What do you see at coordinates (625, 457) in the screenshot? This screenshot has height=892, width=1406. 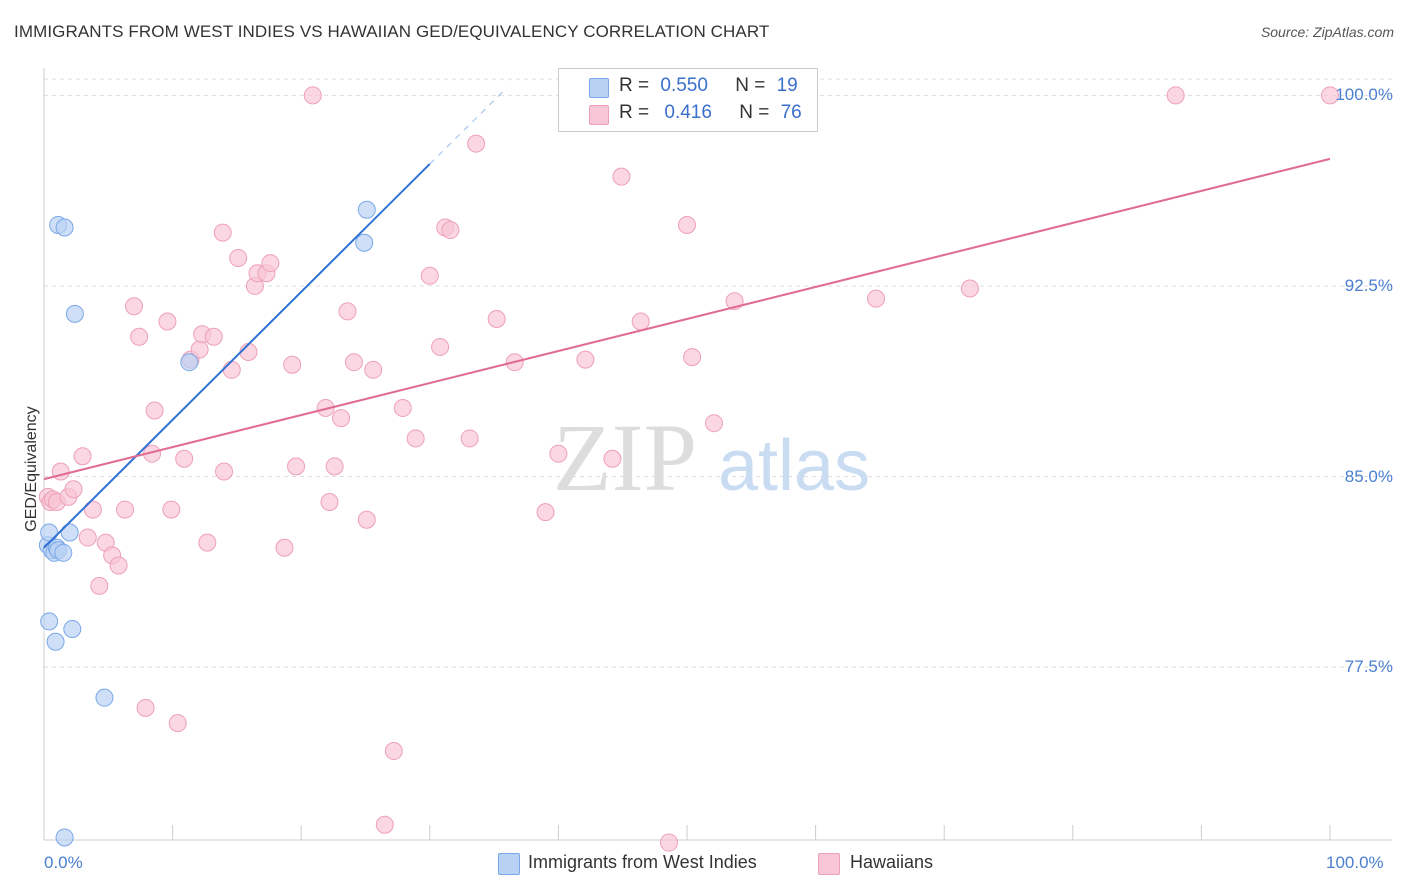 I see `watermark-zip: ZIP` at bounding box center [625, 457].